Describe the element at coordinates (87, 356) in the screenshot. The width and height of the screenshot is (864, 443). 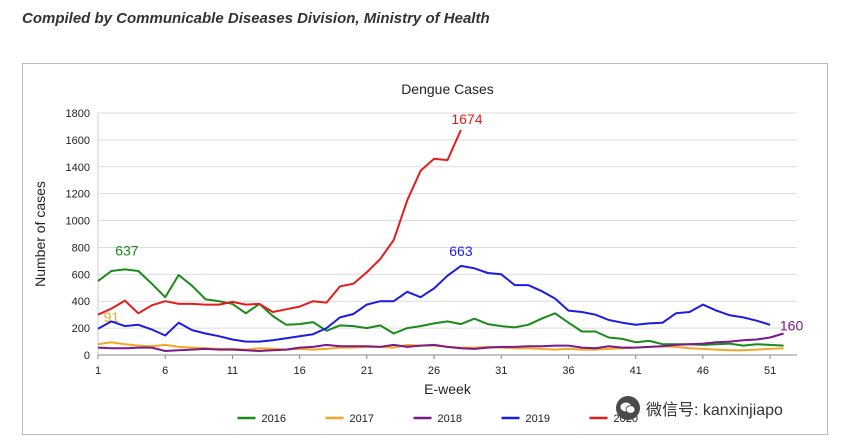
I see `y-tick-label: 0` at that location.